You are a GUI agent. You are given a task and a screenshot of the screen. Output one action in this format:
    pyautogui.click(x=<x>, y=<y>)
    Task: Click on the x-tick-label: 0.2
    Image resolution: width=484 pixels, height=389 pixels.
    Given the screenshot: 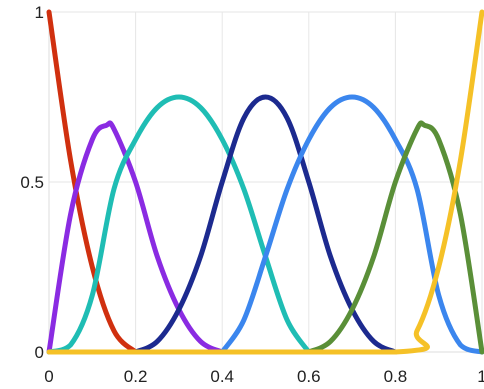 What is the action you would take?
    pyautogui.click(x=136, y=376)
    